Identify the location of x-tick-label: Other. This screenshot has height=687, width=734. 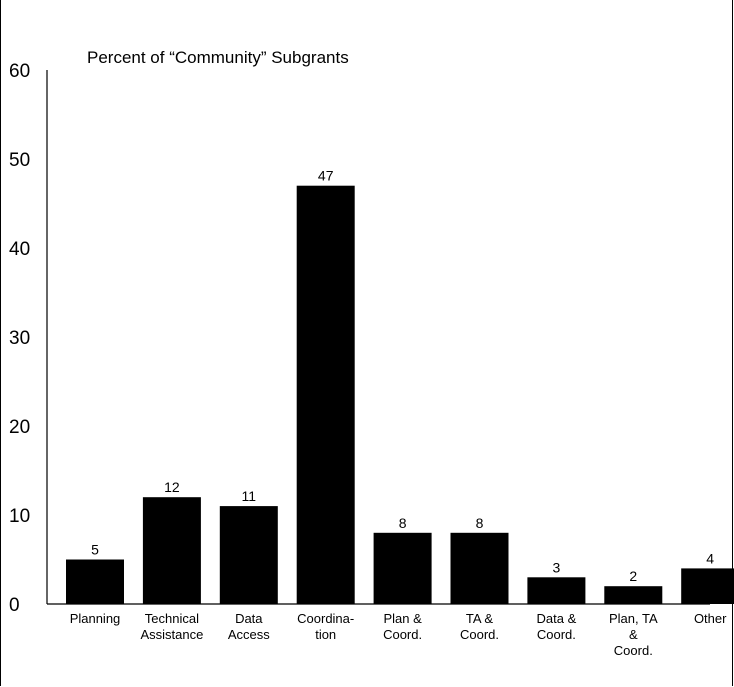
(710, 618).